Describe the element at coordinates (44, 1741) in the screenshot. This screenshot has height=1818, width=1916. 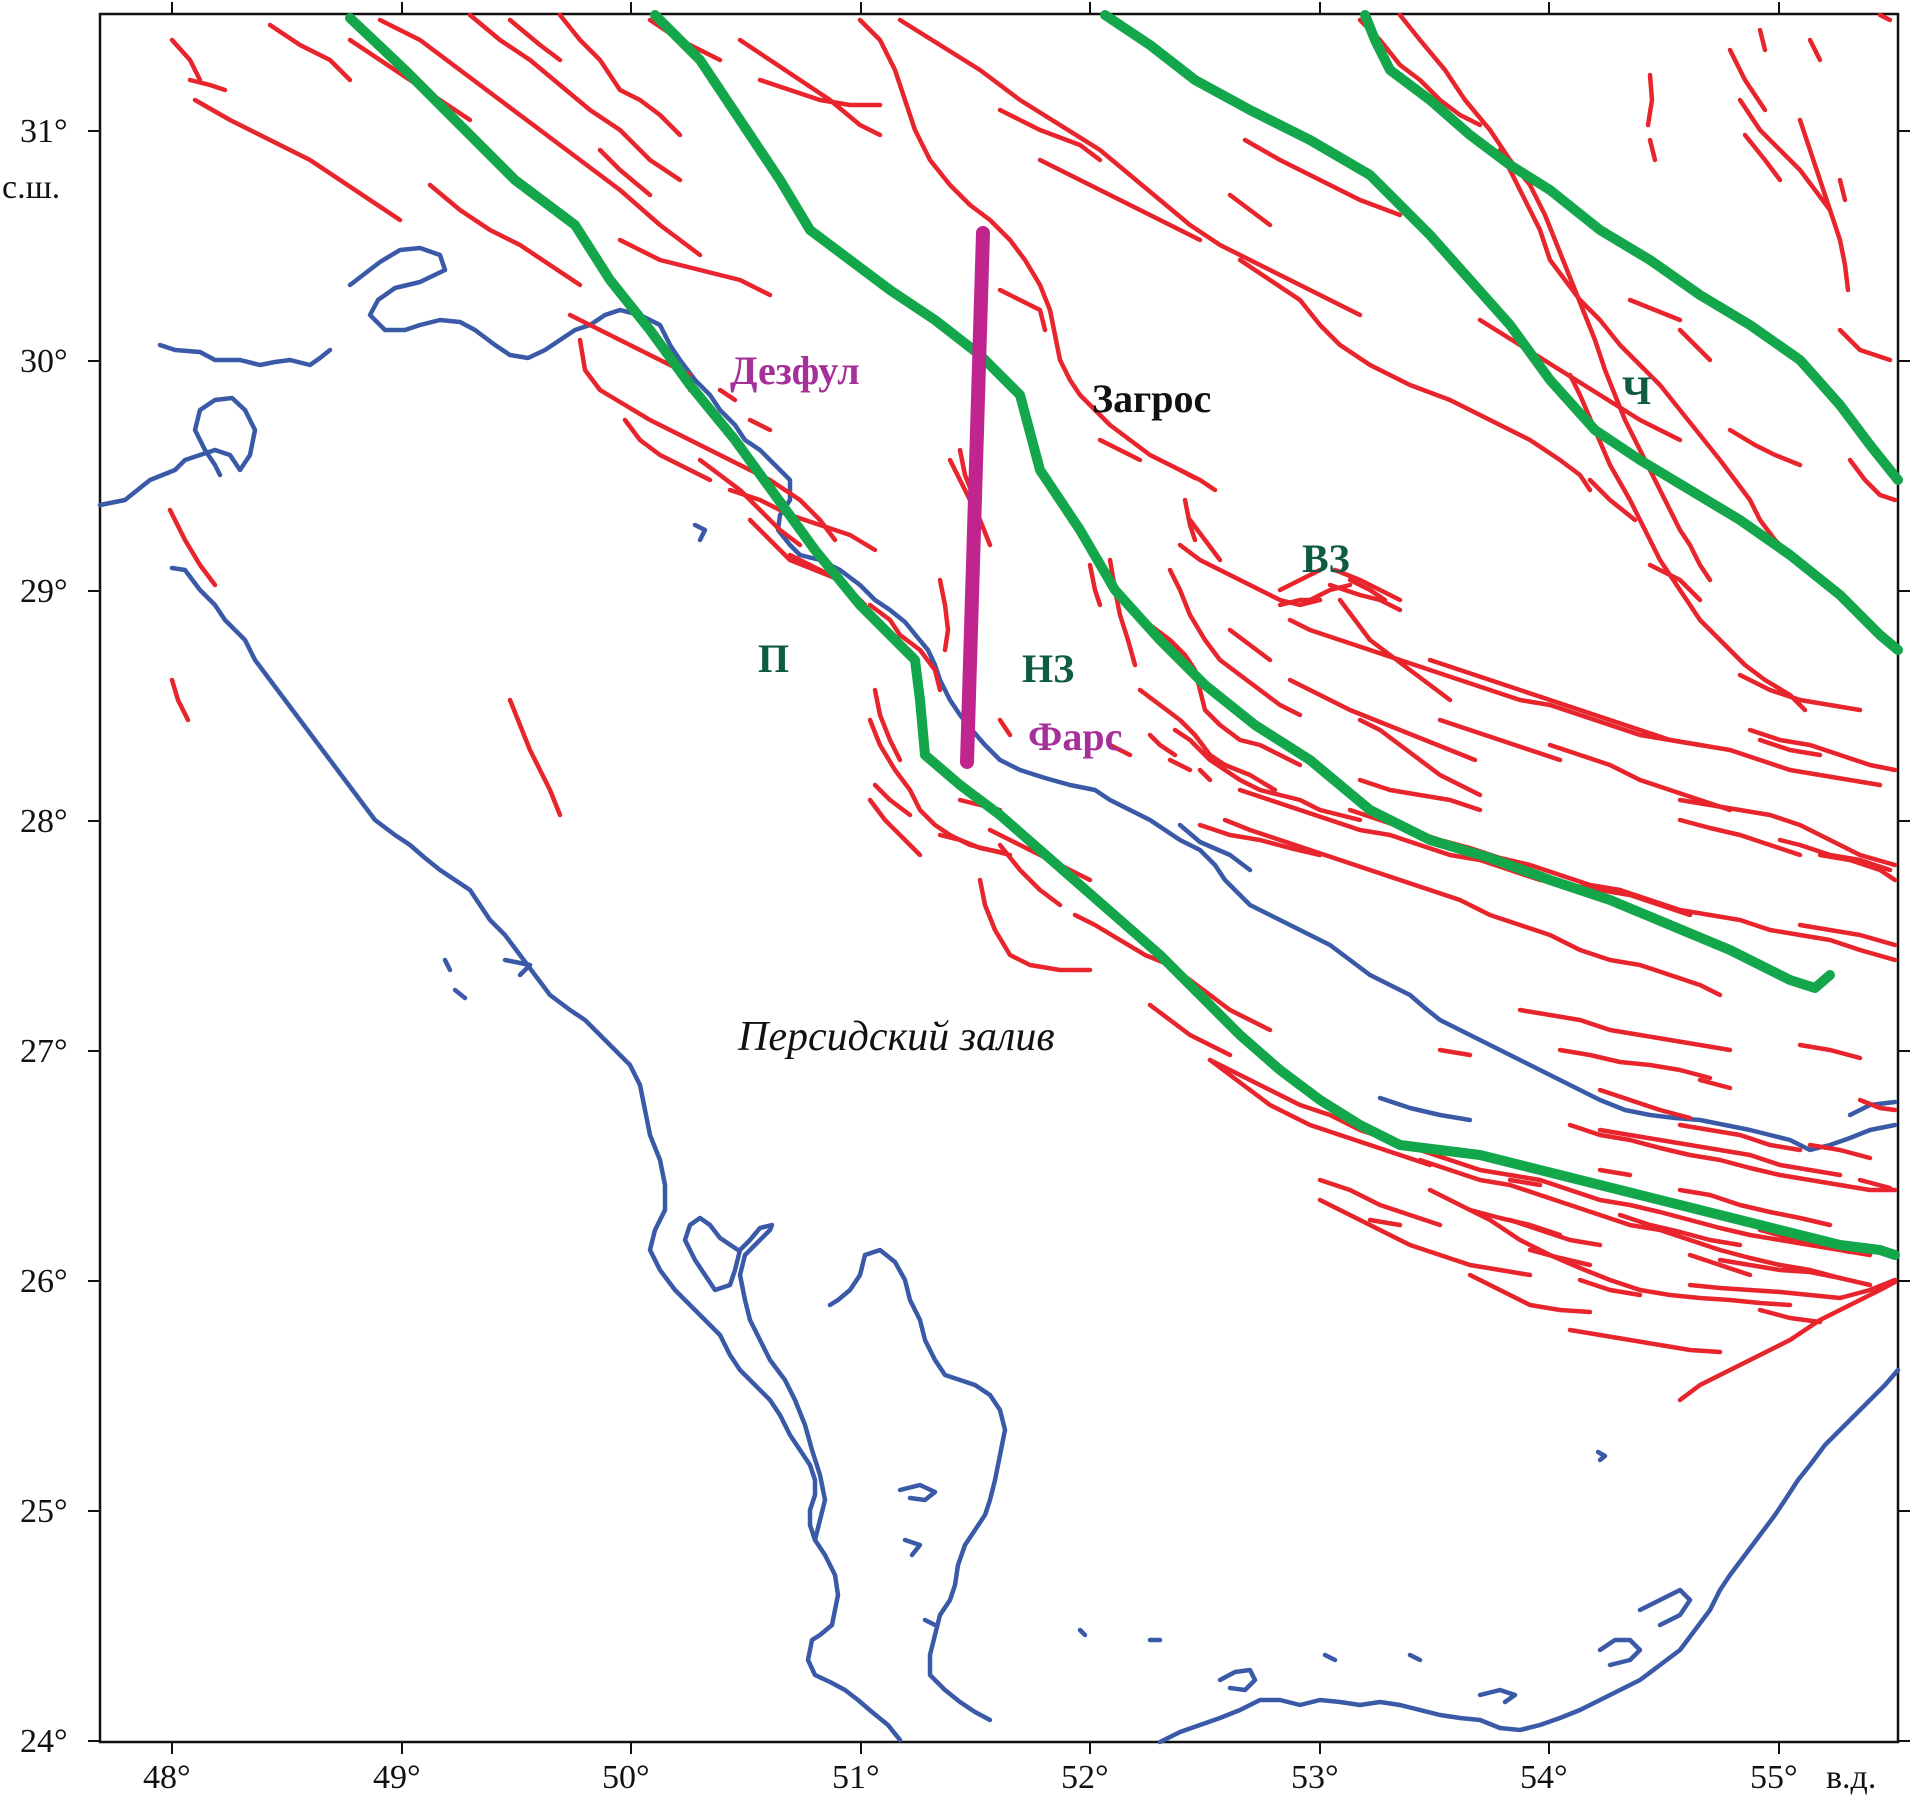
I see `y-tick-24: 24°` at that location.